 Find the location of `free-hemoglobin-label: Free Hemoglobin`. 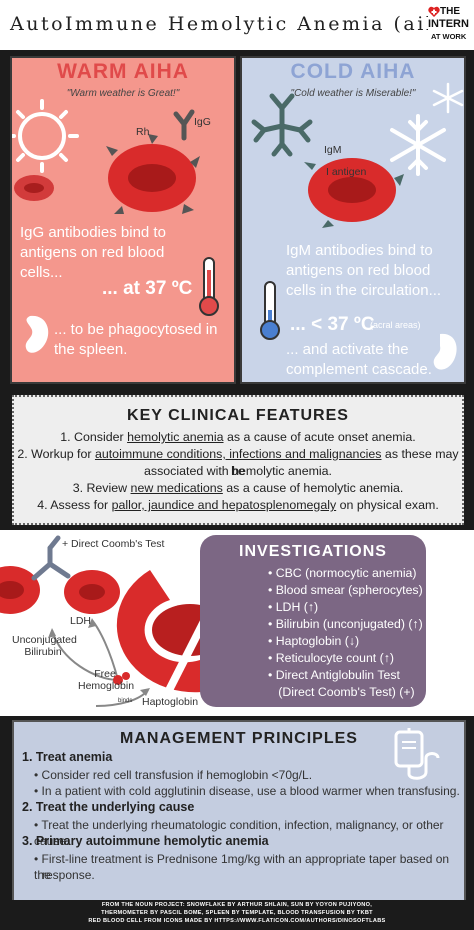

free-hemoglobin-label: Free Hemoglobin is located at coordinates (106, 680).